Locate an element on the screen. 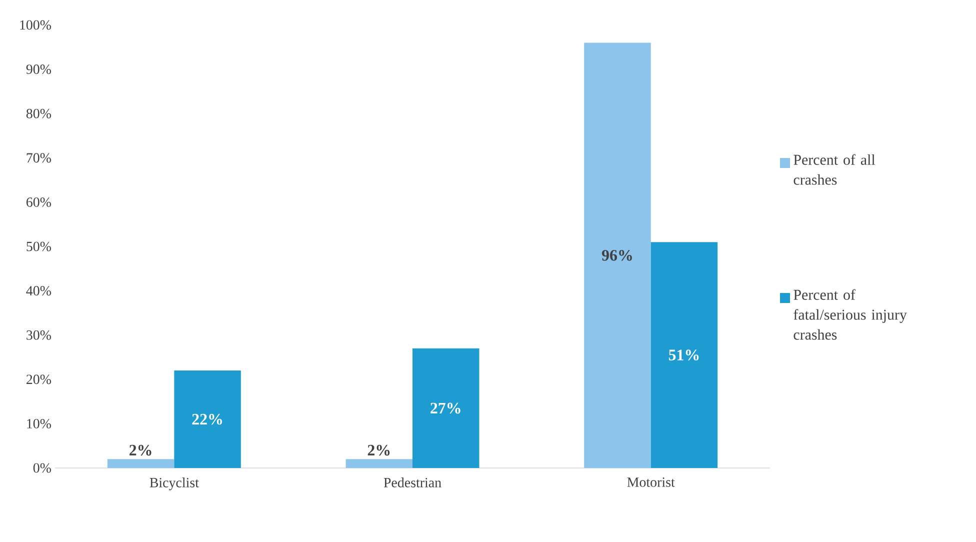  legend-label: Percent of fatal/serious injury crashes is located at coordinates (850, 314).